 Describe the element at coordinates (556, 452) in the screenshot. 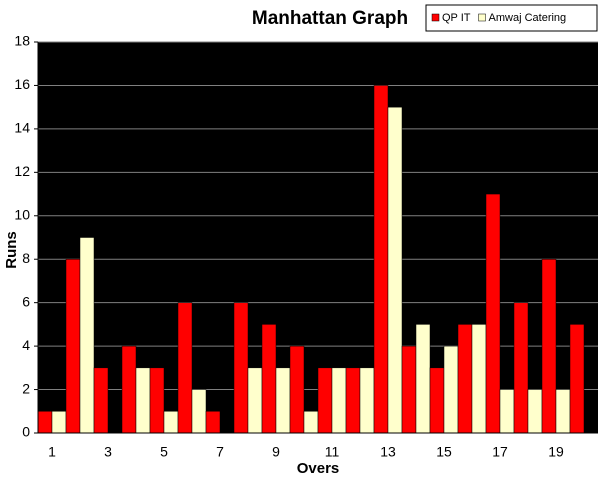

I see `x-tick-label: 19` at that location.